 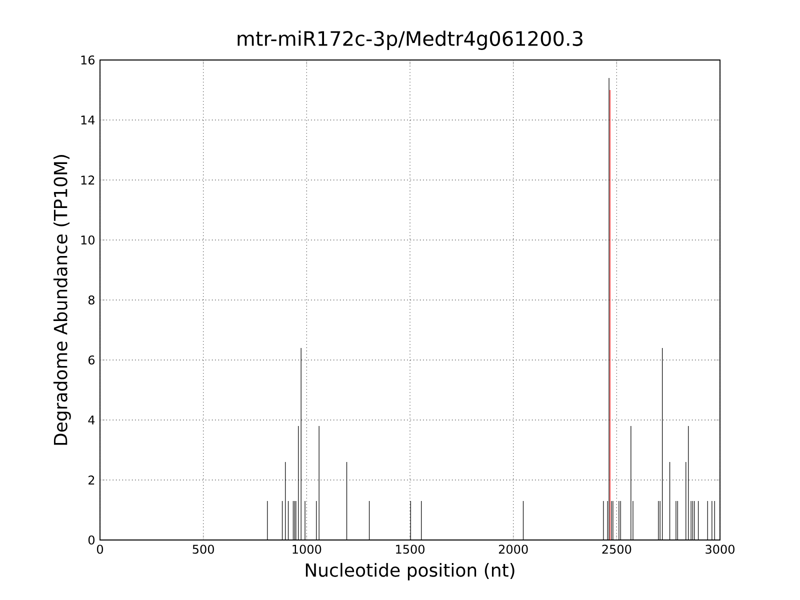 What do you see at coordinates (91, 420) in the screenshot?
I see `y-tick-label: 4` at bounding box center [91, 420].